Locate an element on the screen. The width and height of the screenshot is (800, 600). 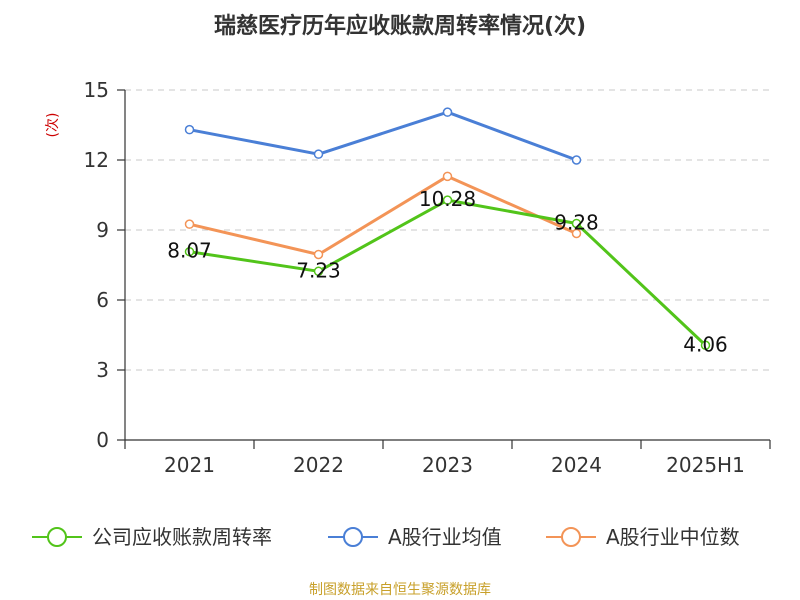
x-tick-label: 2021 is located at coordinates (189, 465).